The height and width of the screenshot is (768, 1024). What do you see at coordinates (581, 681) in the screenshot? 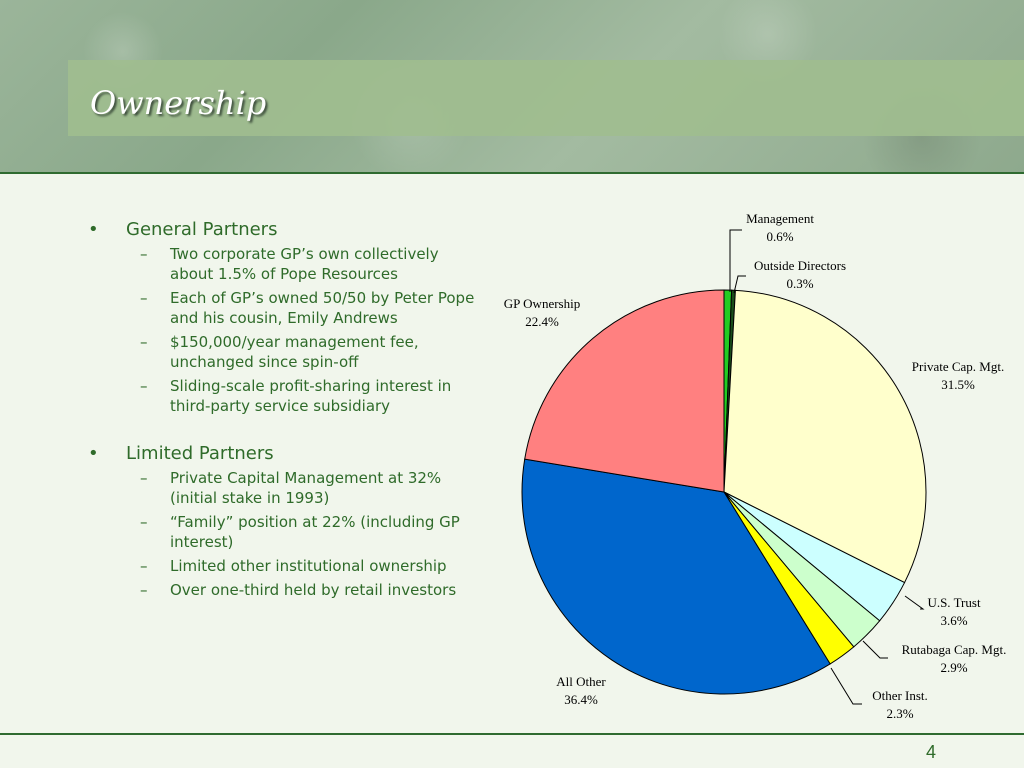
I see `slice-label: All Other` at bounding box center [581, 681].